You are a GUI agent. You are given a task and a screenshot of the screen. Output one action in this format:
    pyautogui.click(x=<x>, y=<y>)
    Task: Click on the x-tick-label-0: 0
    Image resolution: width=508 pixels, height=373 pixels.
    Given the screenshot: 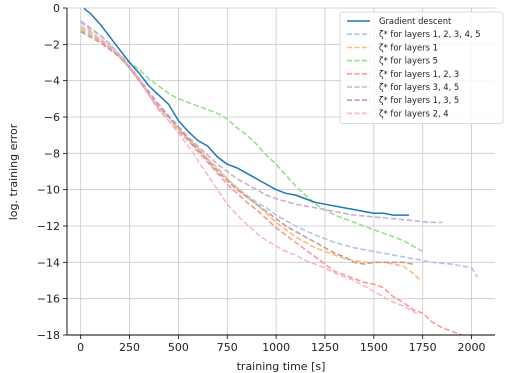 What is the action you would take?
    pyautogui.click(x=80, y=347)
    